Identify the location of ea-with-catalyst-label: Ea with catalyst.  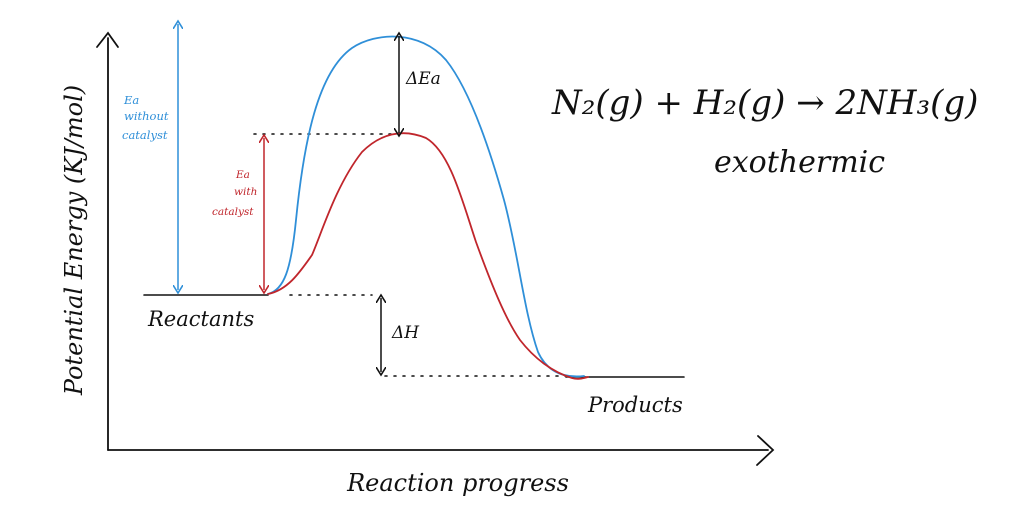
(234, 193).